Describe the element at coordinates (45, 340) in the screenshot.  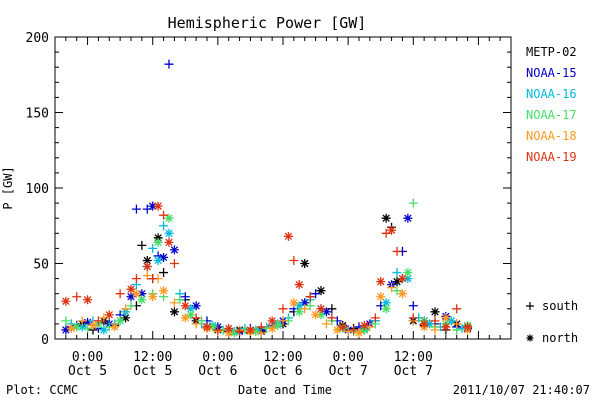
I see `y-tick-label: 0` at that location.